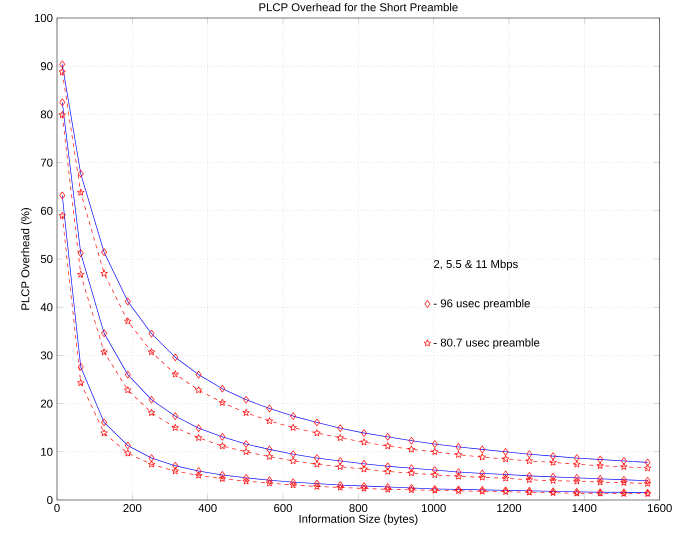  What do you see at coordinates (46, 66) in the screenshot?
I see `y-tick-label: 90` at bounding box center [46, 66].